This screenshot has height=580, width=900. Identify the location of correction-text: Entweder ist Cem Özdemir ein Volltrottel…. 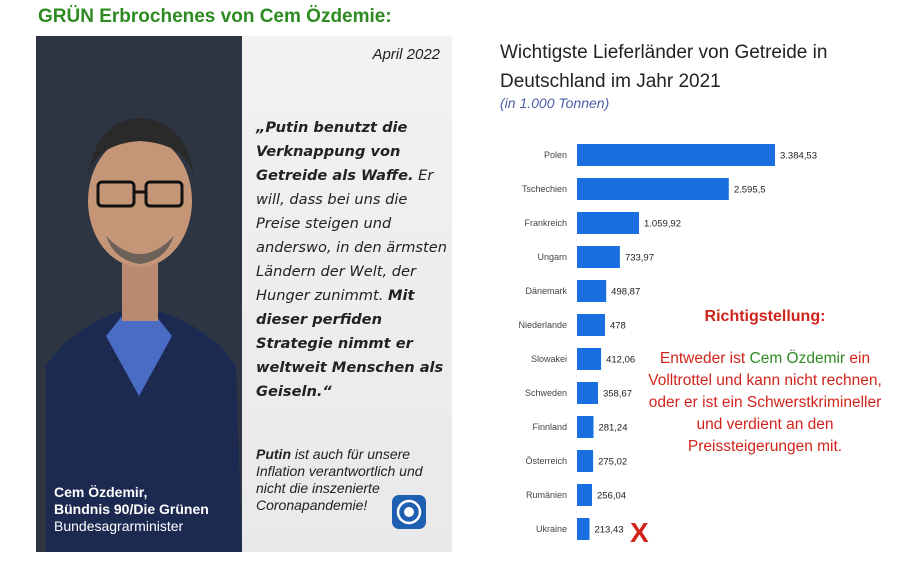
(765, 403).